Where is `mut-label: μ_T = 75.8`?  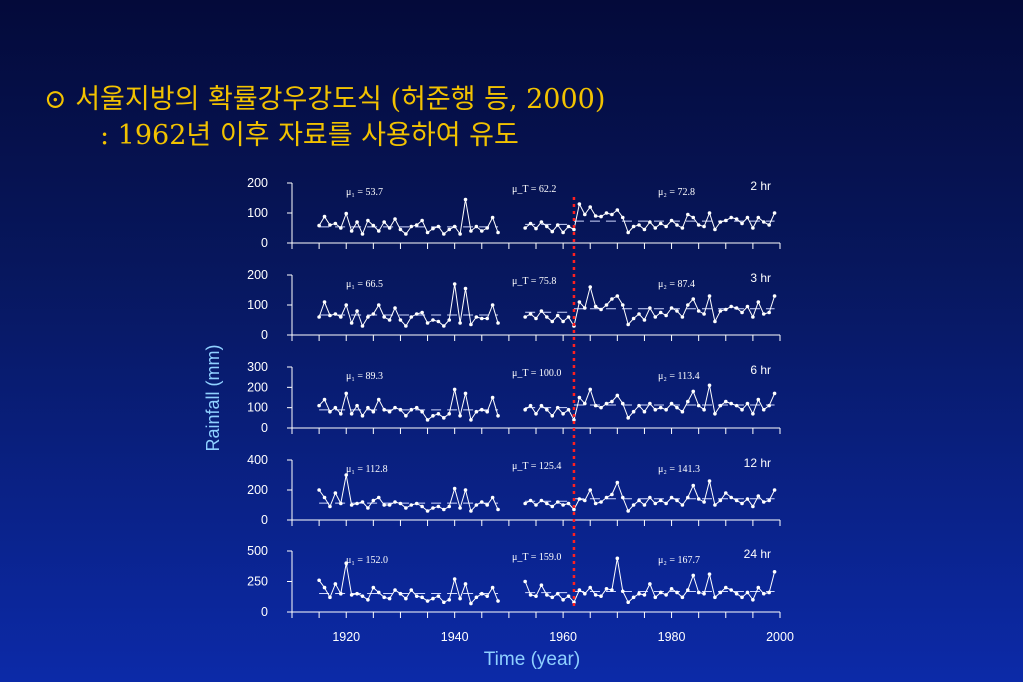
mut-label: μ_T = 75.8 is located at coordinates (534, 281).